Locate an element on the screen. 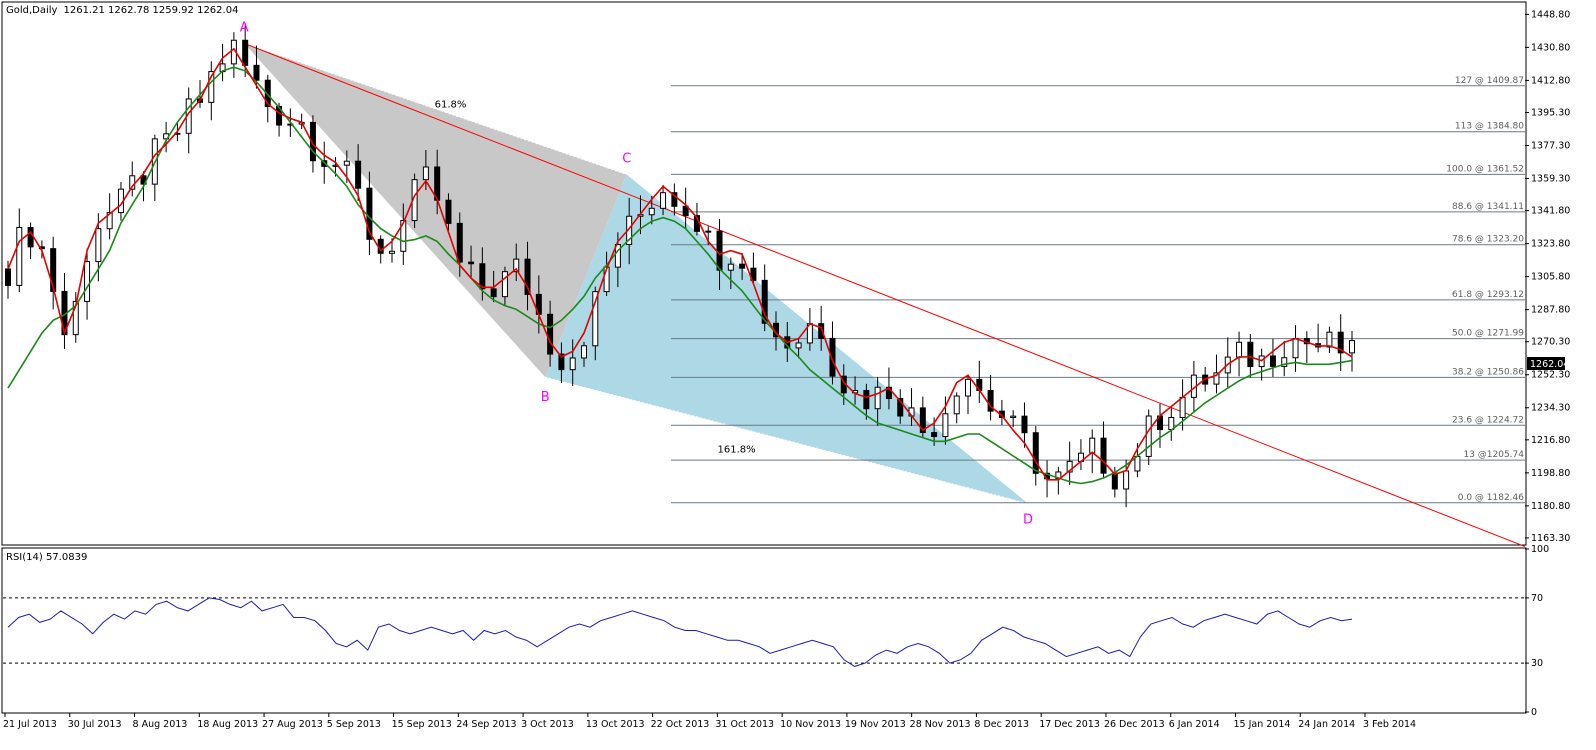  pattern-point-label: B is located at coordinates (545, 397).